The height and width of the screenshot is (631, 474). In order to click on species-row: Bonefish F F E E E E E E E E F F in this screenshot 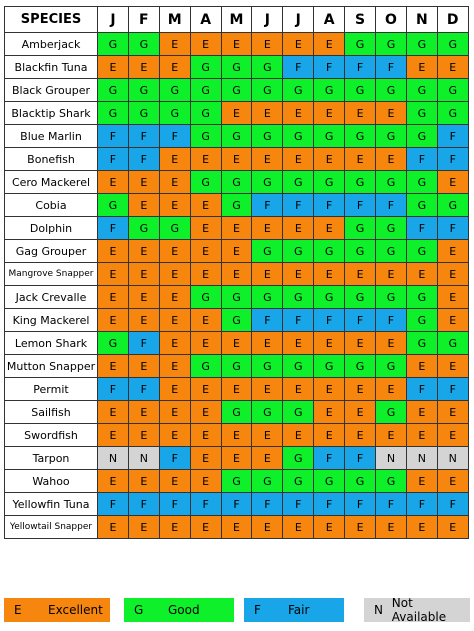, I will do `click(236, 159)`.